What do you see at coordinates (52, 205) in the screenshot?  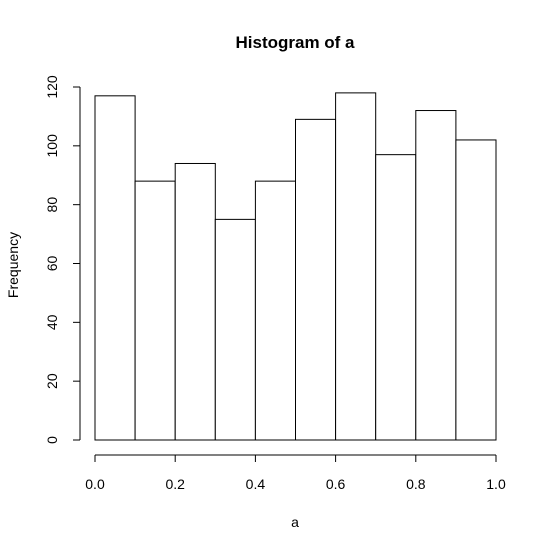 I see `y-tick-label: 80` at bounding box center [52, 205].